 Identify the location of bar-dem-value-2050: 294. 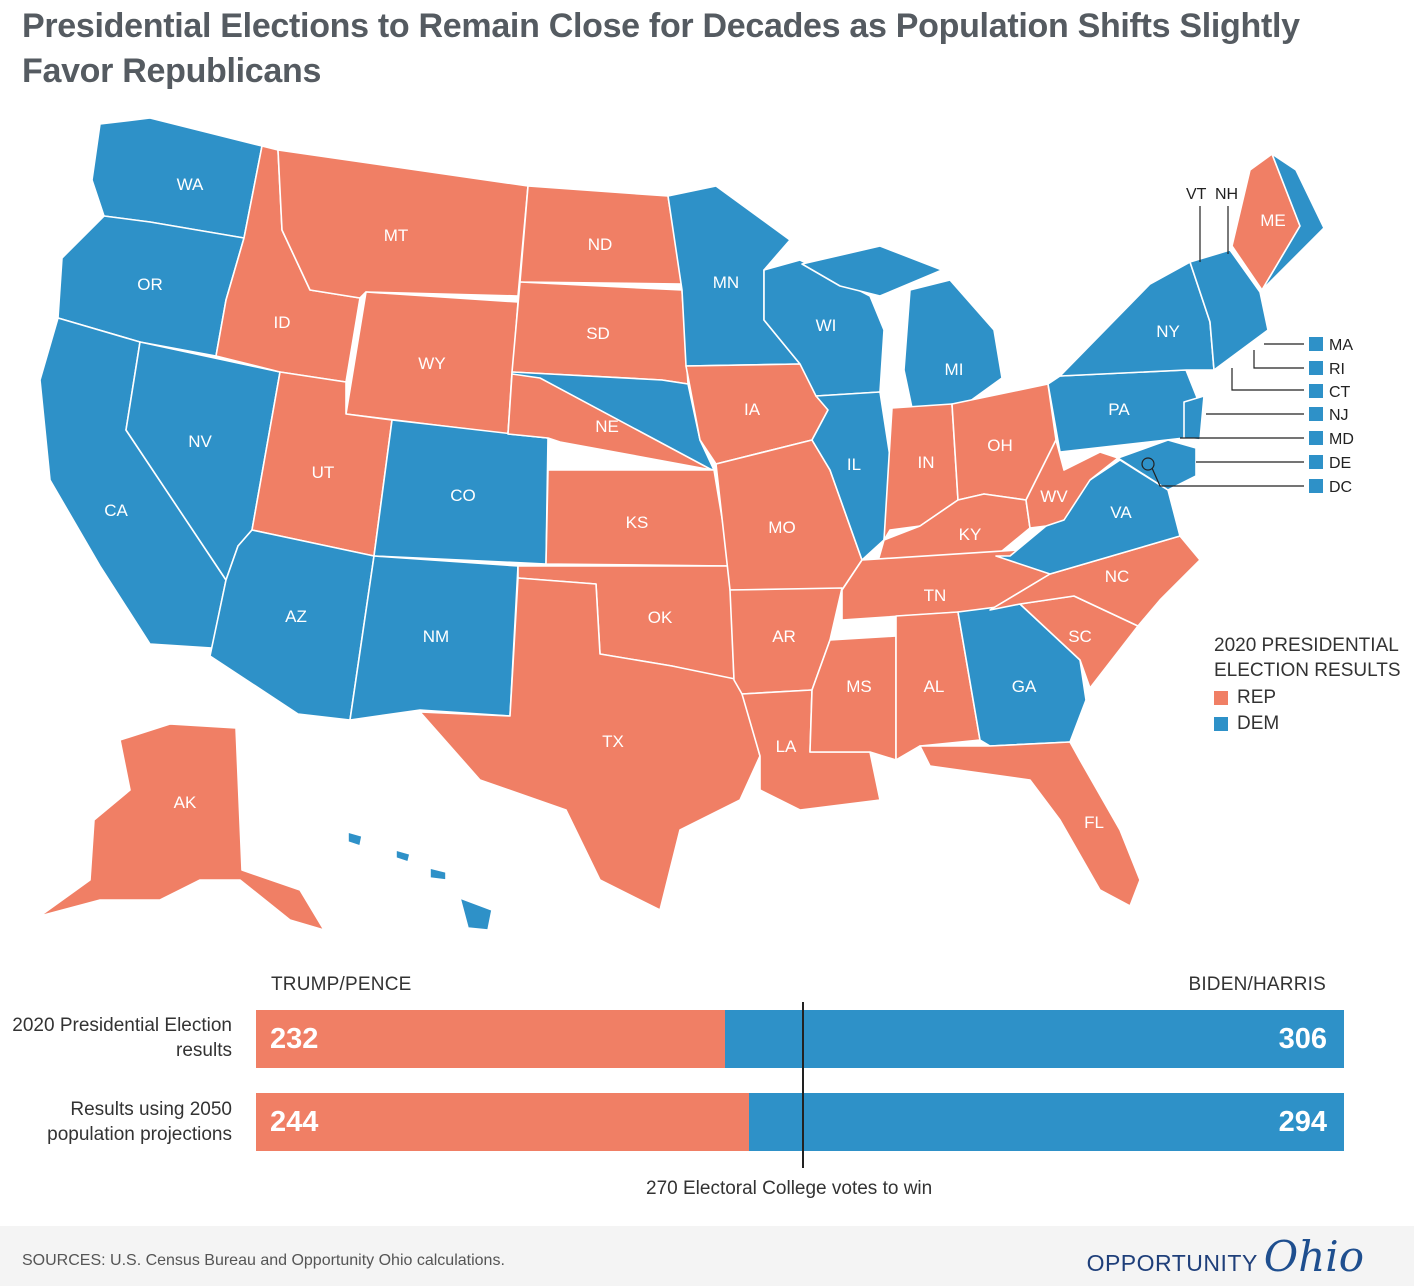
(1302, 1122).